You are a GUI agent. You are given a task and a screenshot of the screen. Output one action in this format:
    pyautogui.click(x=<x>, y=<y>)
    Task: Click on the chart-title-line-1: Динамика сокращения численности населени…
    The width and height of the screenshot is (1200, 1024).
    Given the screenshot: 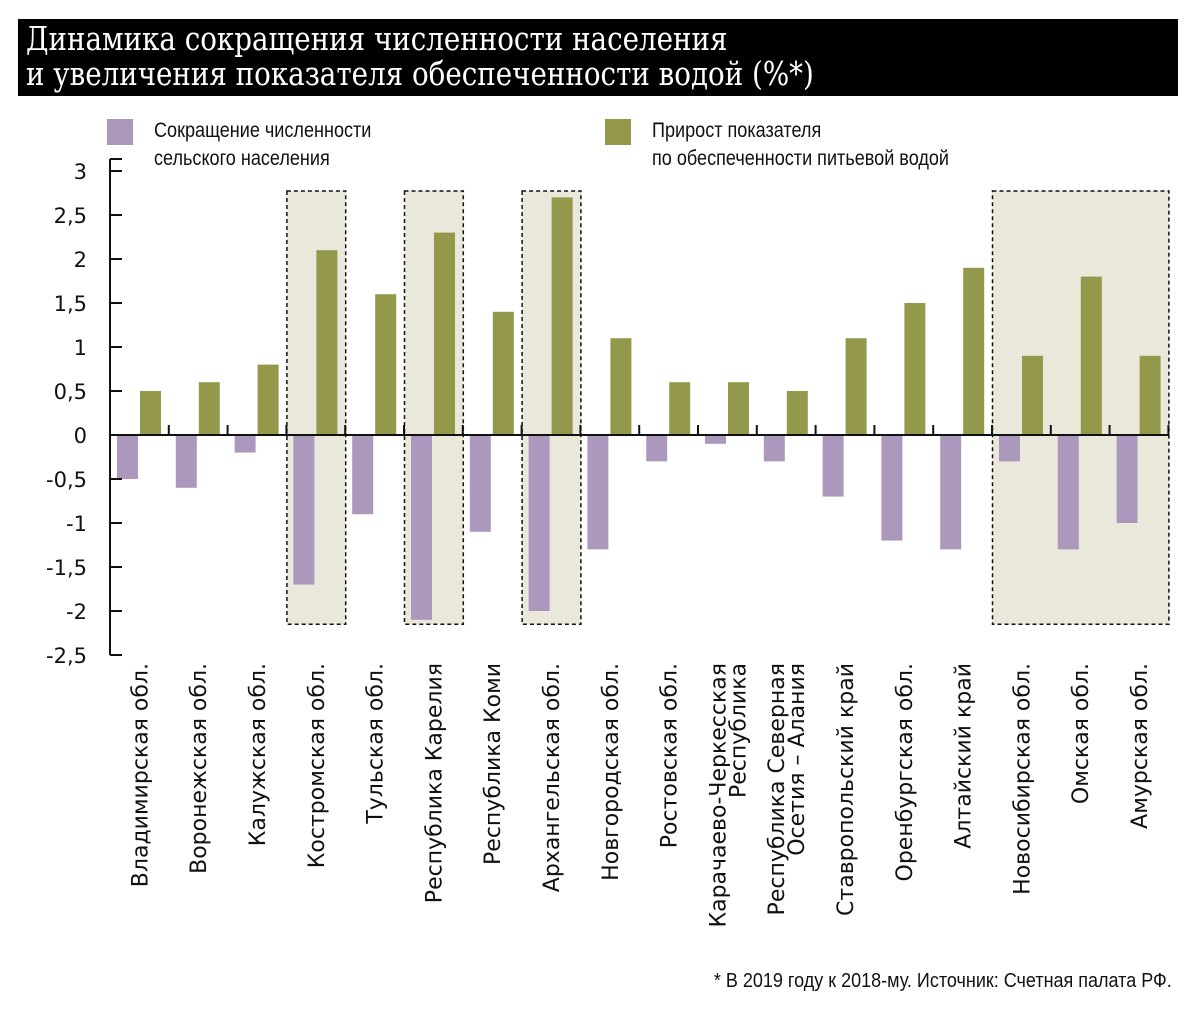 What is the action you would take?
    pyautogui.click(x=377, y=38)
    